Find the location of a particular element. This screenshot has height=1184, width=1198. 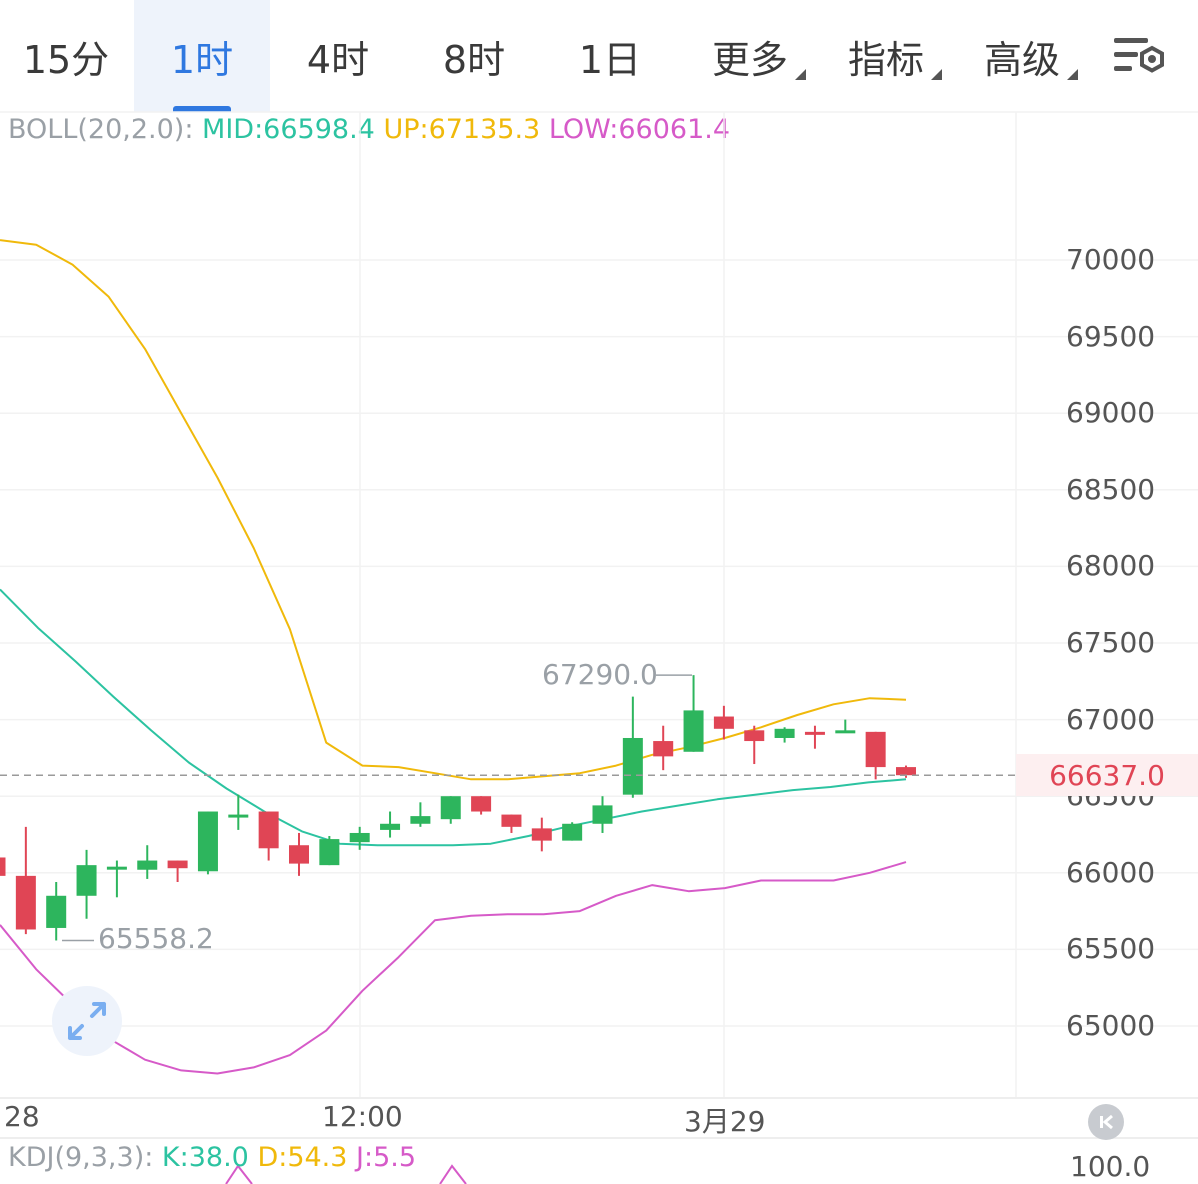

tab-advanced: 高级 is located at coordinates (1022, 56).